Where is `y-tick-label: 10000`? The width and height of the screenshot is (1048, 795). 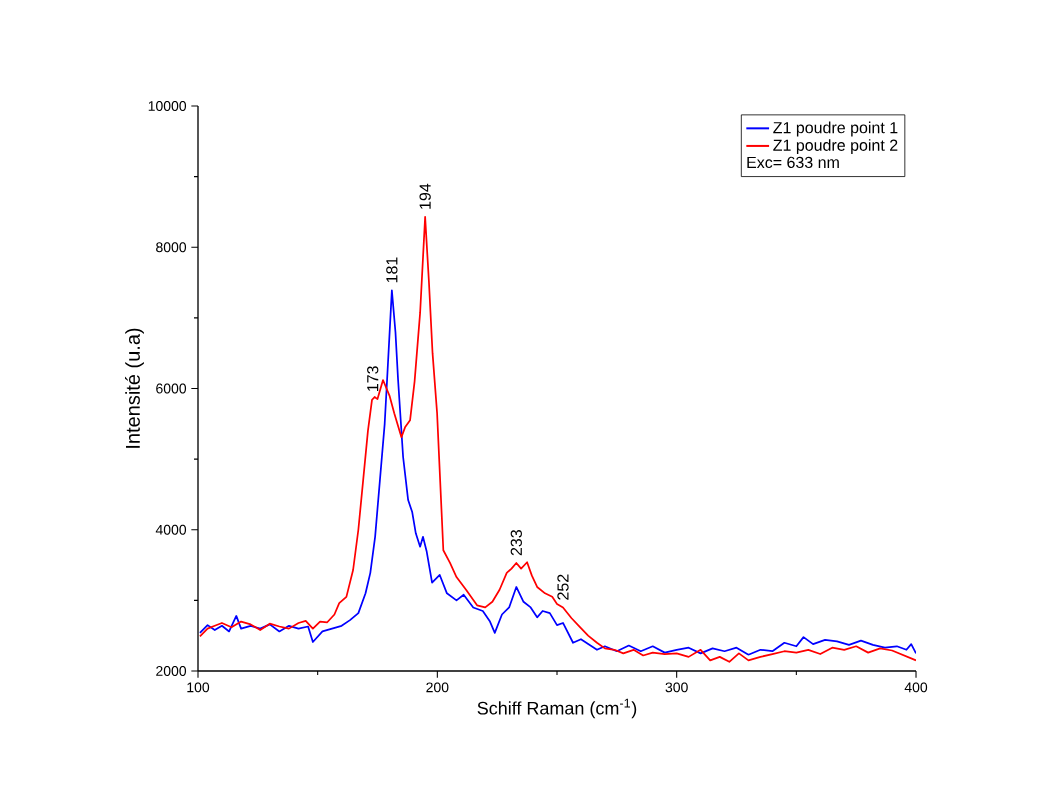
y-tick-label: 10000 is located at coordinates (167, 106).